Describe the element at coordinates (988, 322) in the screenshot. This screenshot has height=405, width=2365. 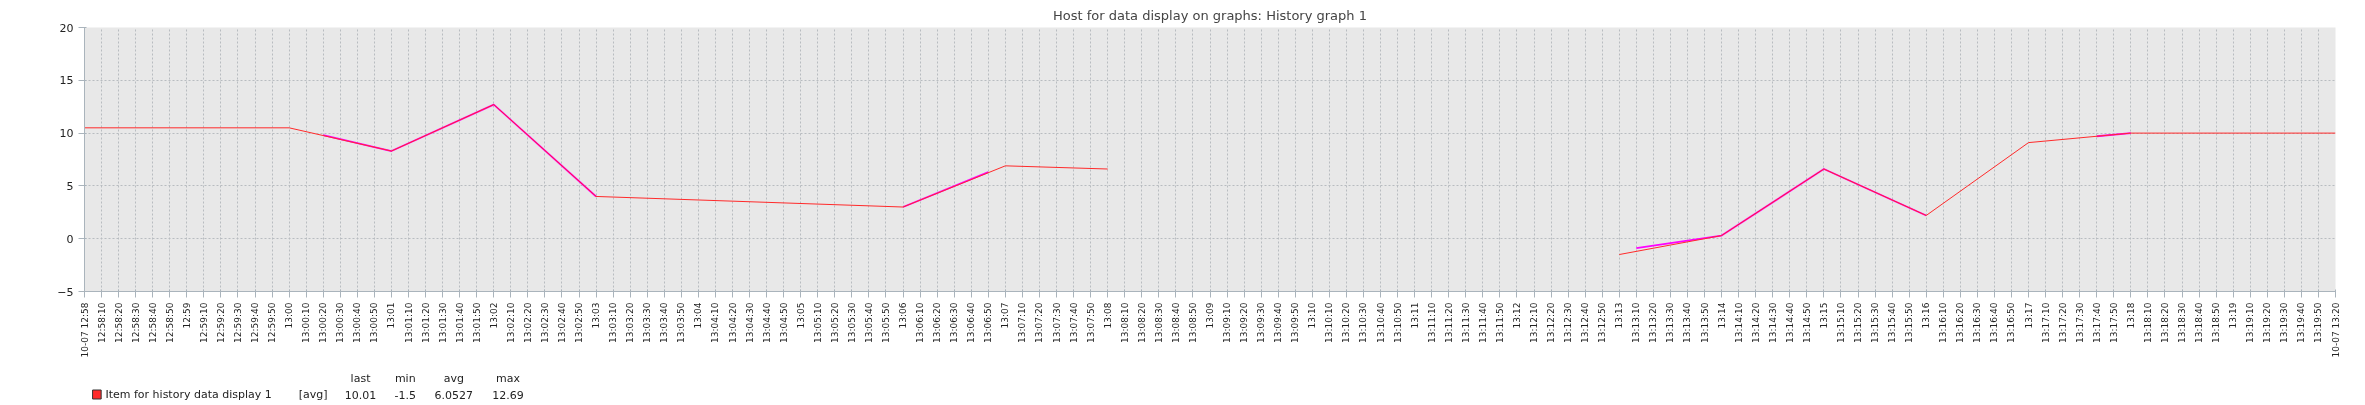
I see `x-tick-label: 13:06:50` at that location.